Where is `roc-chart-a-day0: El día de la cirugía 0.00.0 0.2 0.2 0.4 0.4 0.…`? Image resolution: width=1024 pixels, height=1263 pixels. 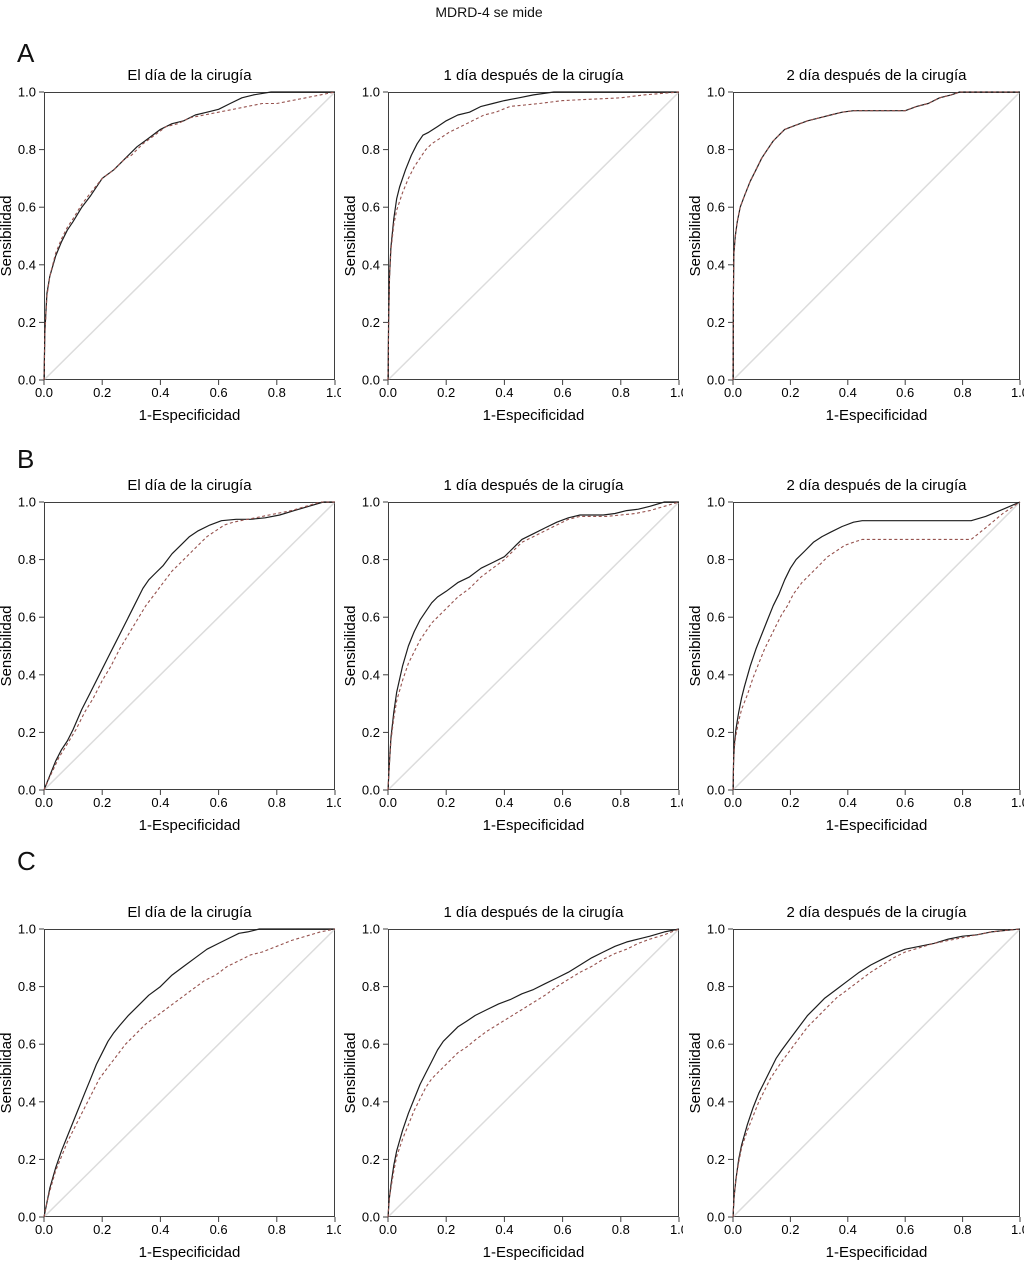
roc-chart-a-day0: El día de la cirugía 0.00.0 0.2 0.2 0.4 0.4 0.… is located at coordinates (170, 245).